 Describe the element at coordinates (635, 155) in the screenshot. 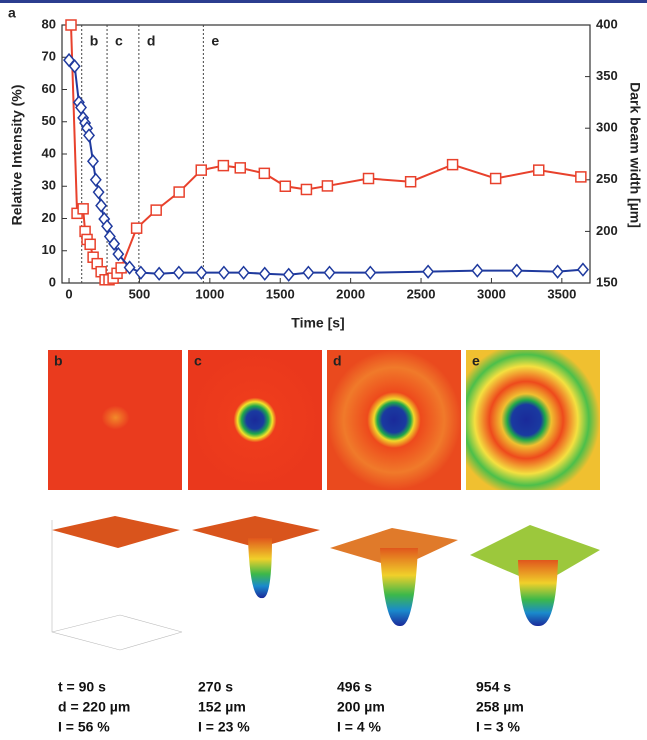

I see `y2-axis-label: Dark beam width [µm]` at that location.